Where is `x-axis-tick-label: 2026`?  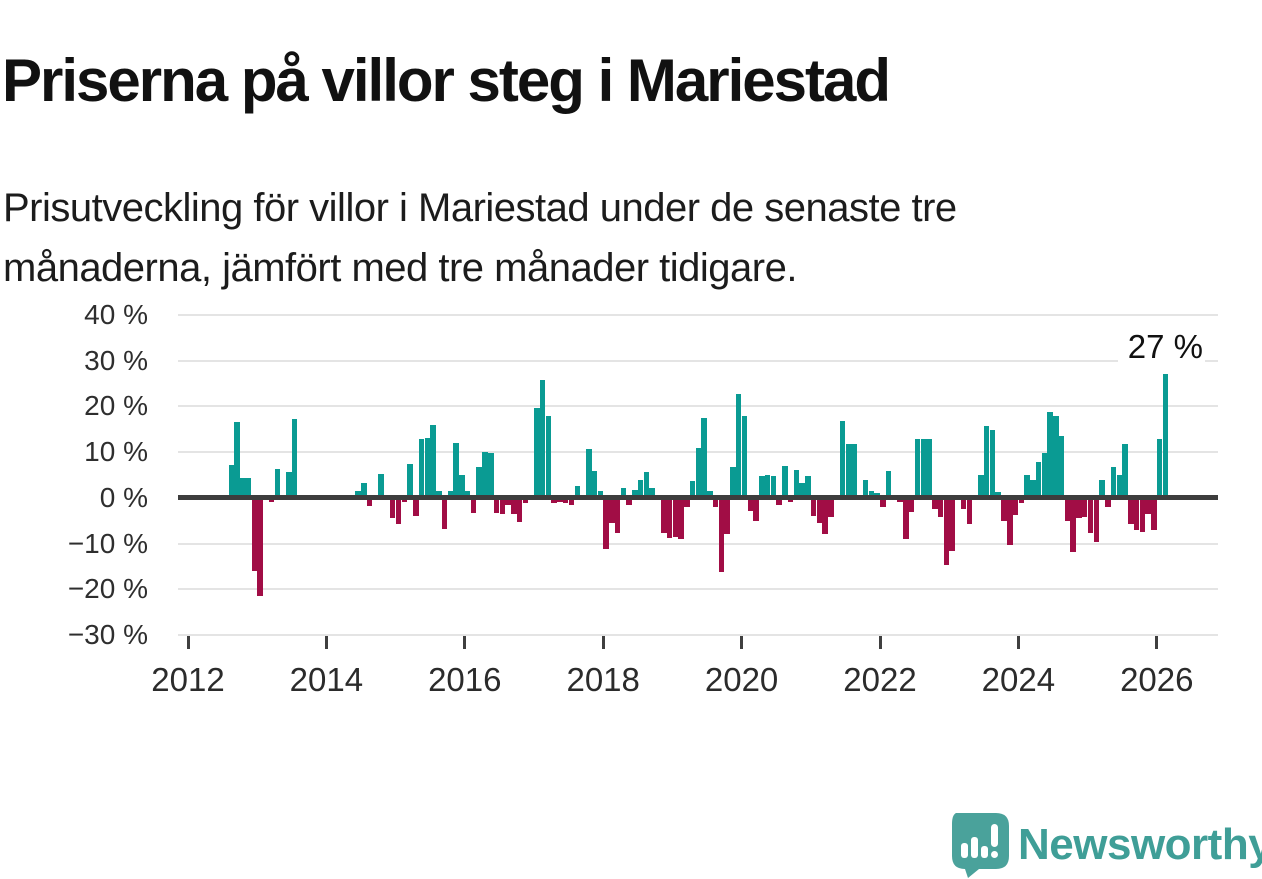 x-axis-tick-label: 2026 is located at coordinates (1157, 679).